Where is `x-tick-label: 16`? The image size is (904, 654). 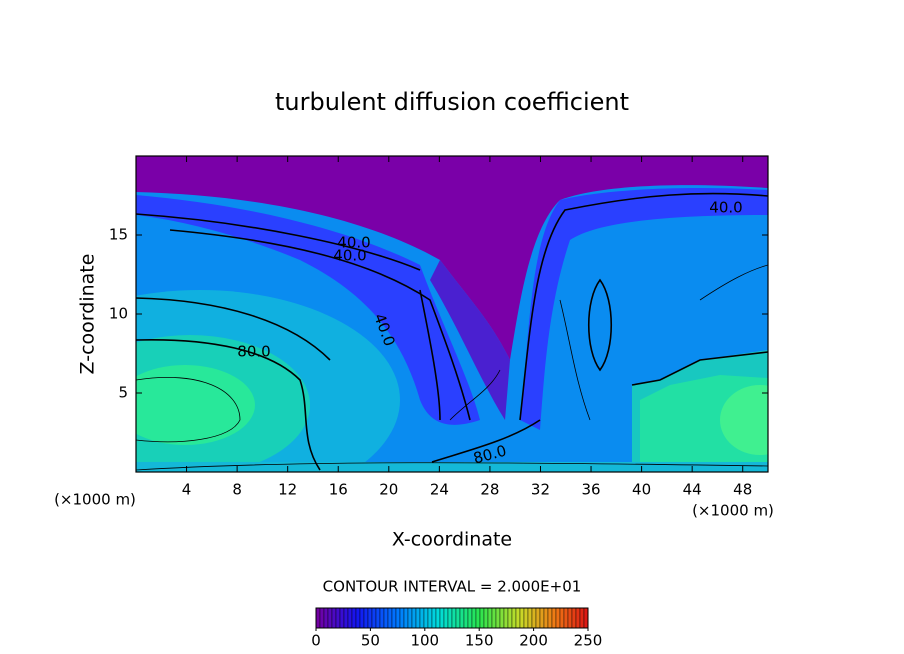
x-tick-label: 16 is located at coordinates (338, 490).